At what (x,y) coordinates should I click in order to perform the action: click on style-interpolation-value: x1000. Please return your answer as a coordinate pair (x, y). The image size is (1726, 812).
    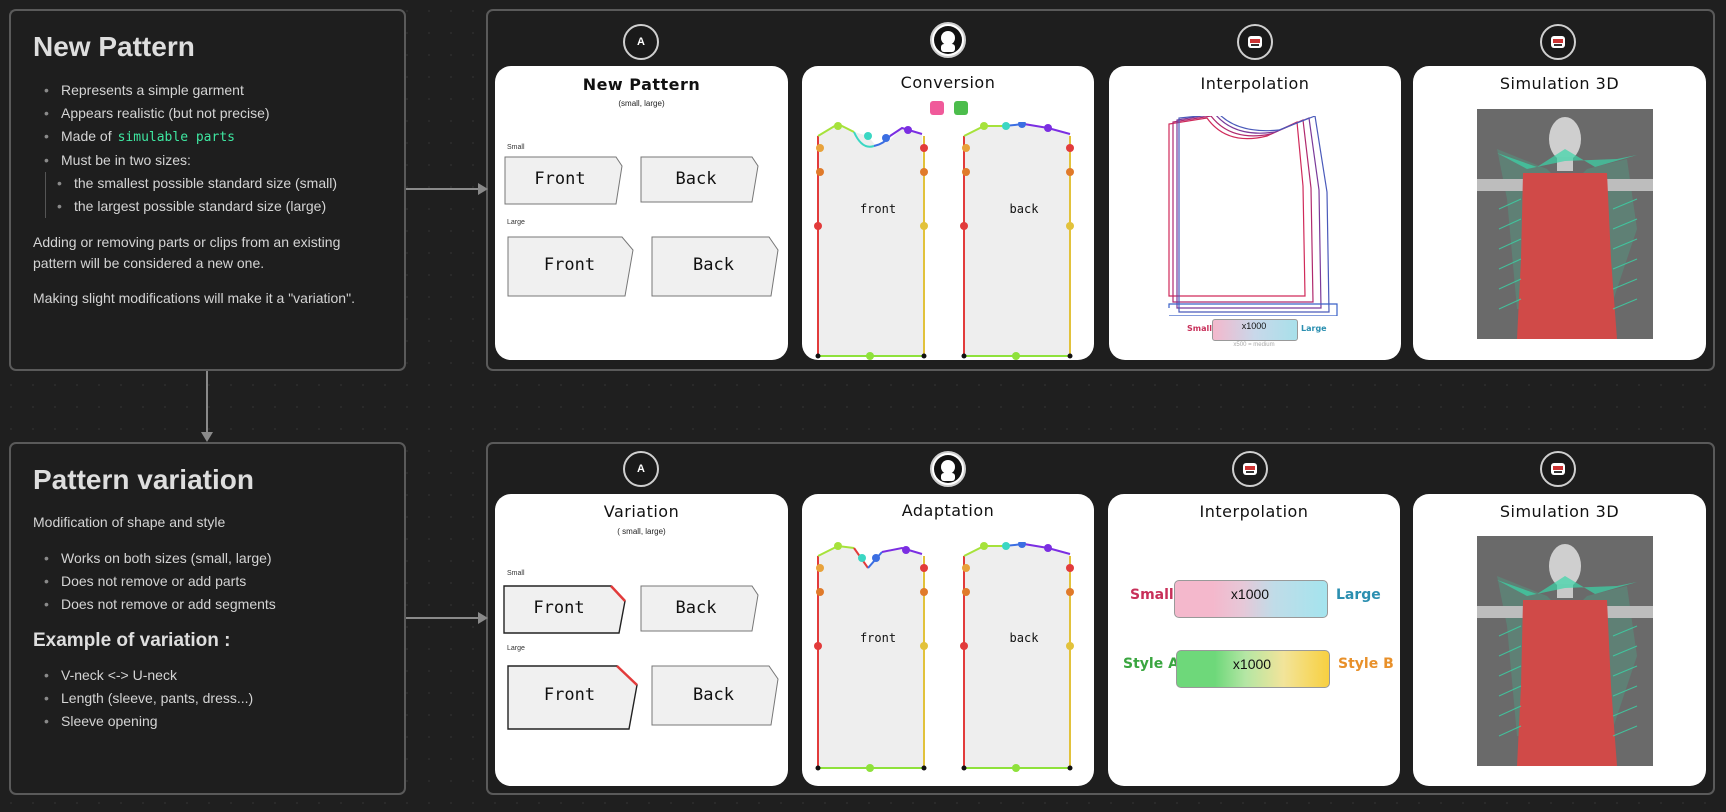
    Looking at the image, I should click on (1252, 664).